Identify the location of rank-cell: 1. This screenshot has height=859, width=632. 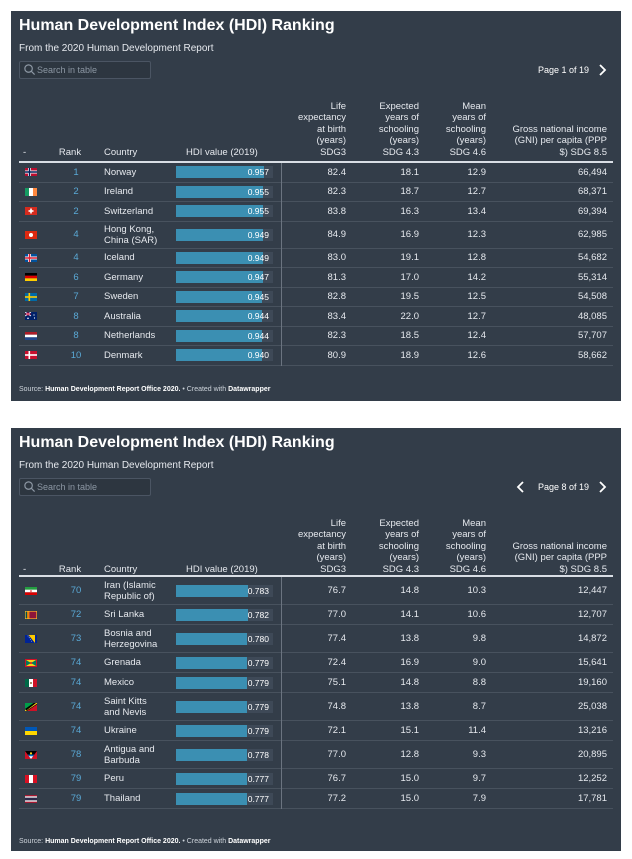
(76, 172).